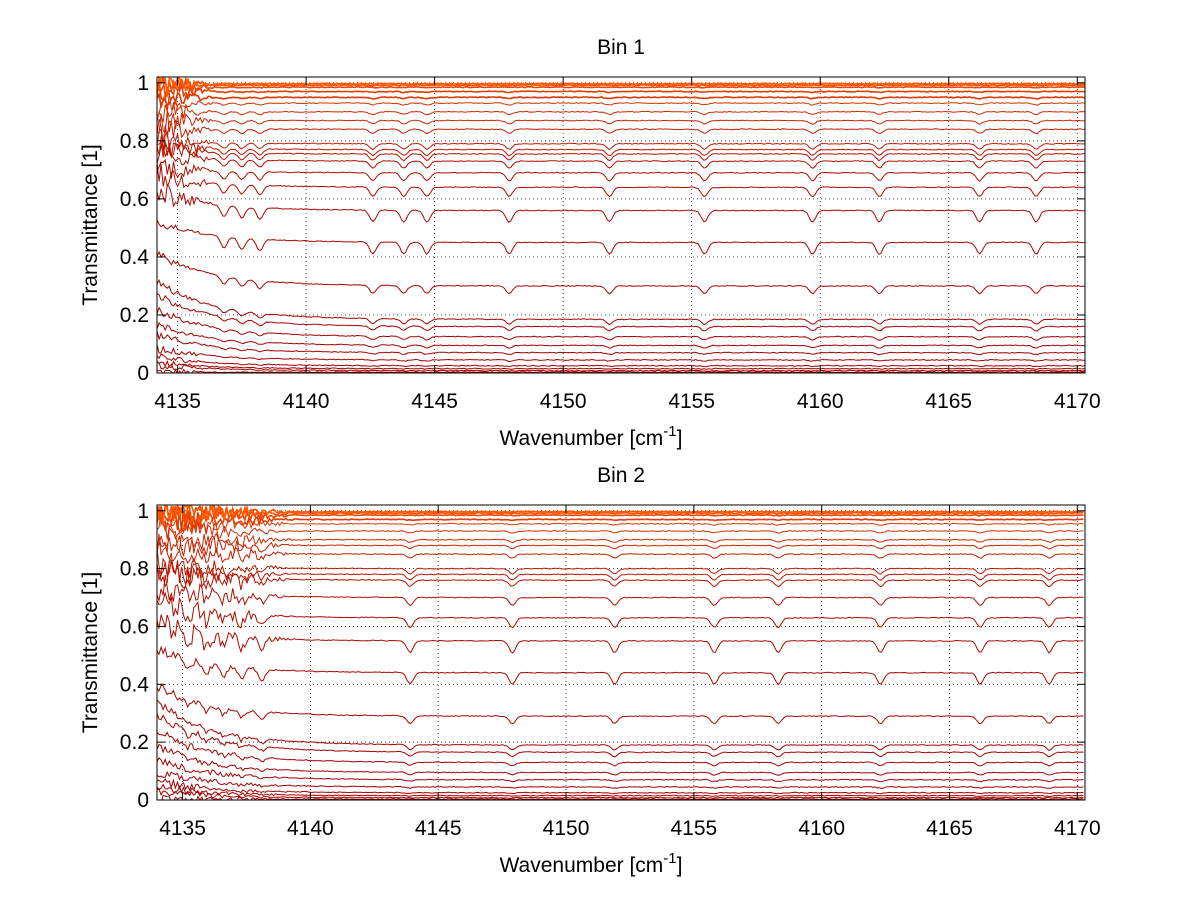 Image resolution: width=1200 pixels, height=906 pixels. I want to click on x-tick-label: 4145, so click(434, 401).